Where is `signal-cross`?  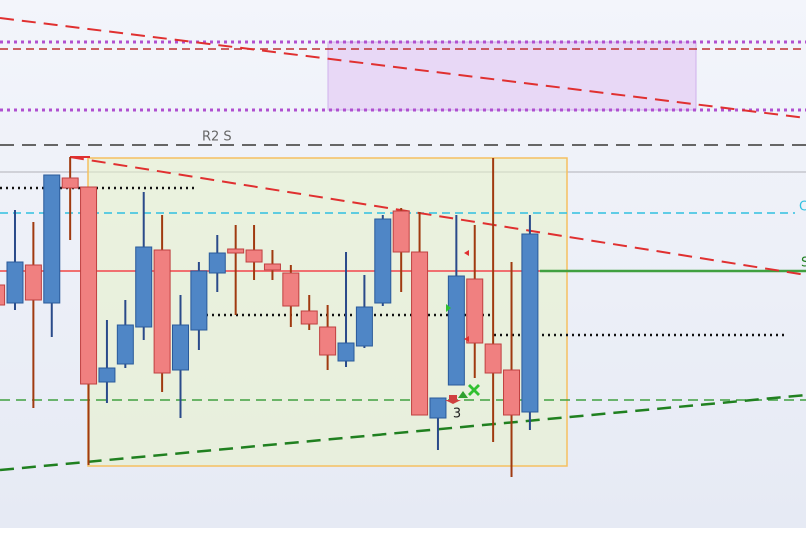
signal-cross is located at coordinates (474, 390).